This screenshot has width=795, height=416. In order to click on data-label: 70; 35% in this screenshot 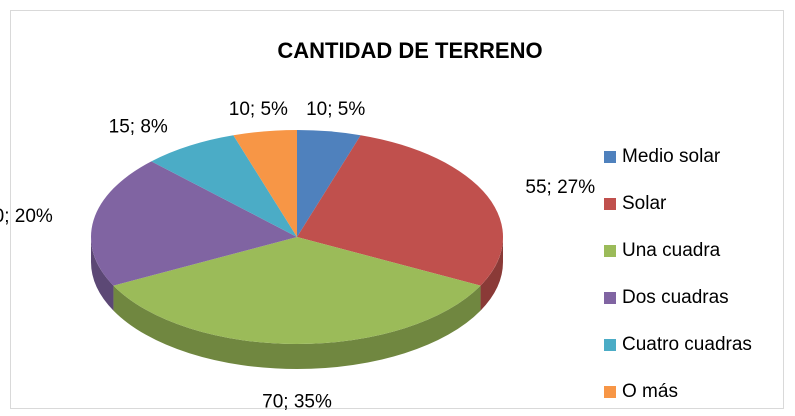, I will do `click(297, 401)`.